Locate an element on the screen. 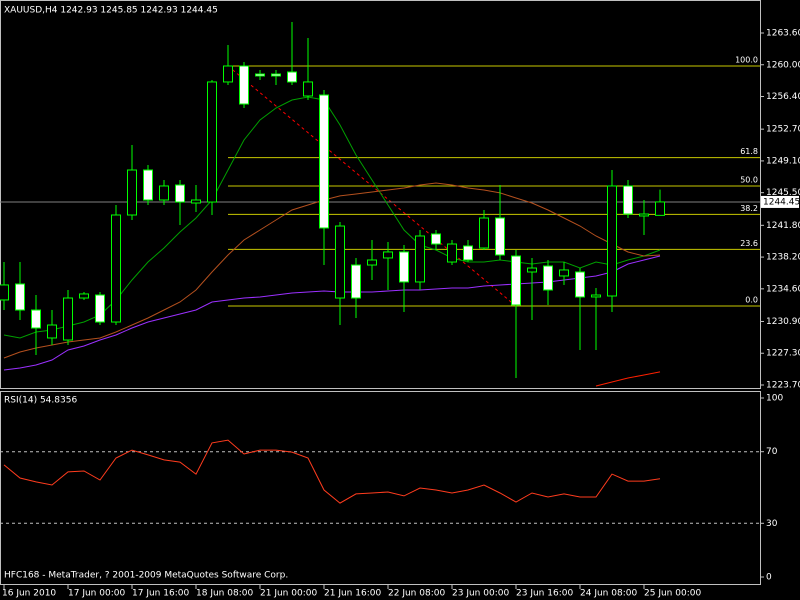 The image size is (800, 600). y-tick-label: 1249.10 is located at coordinates (783, 161).